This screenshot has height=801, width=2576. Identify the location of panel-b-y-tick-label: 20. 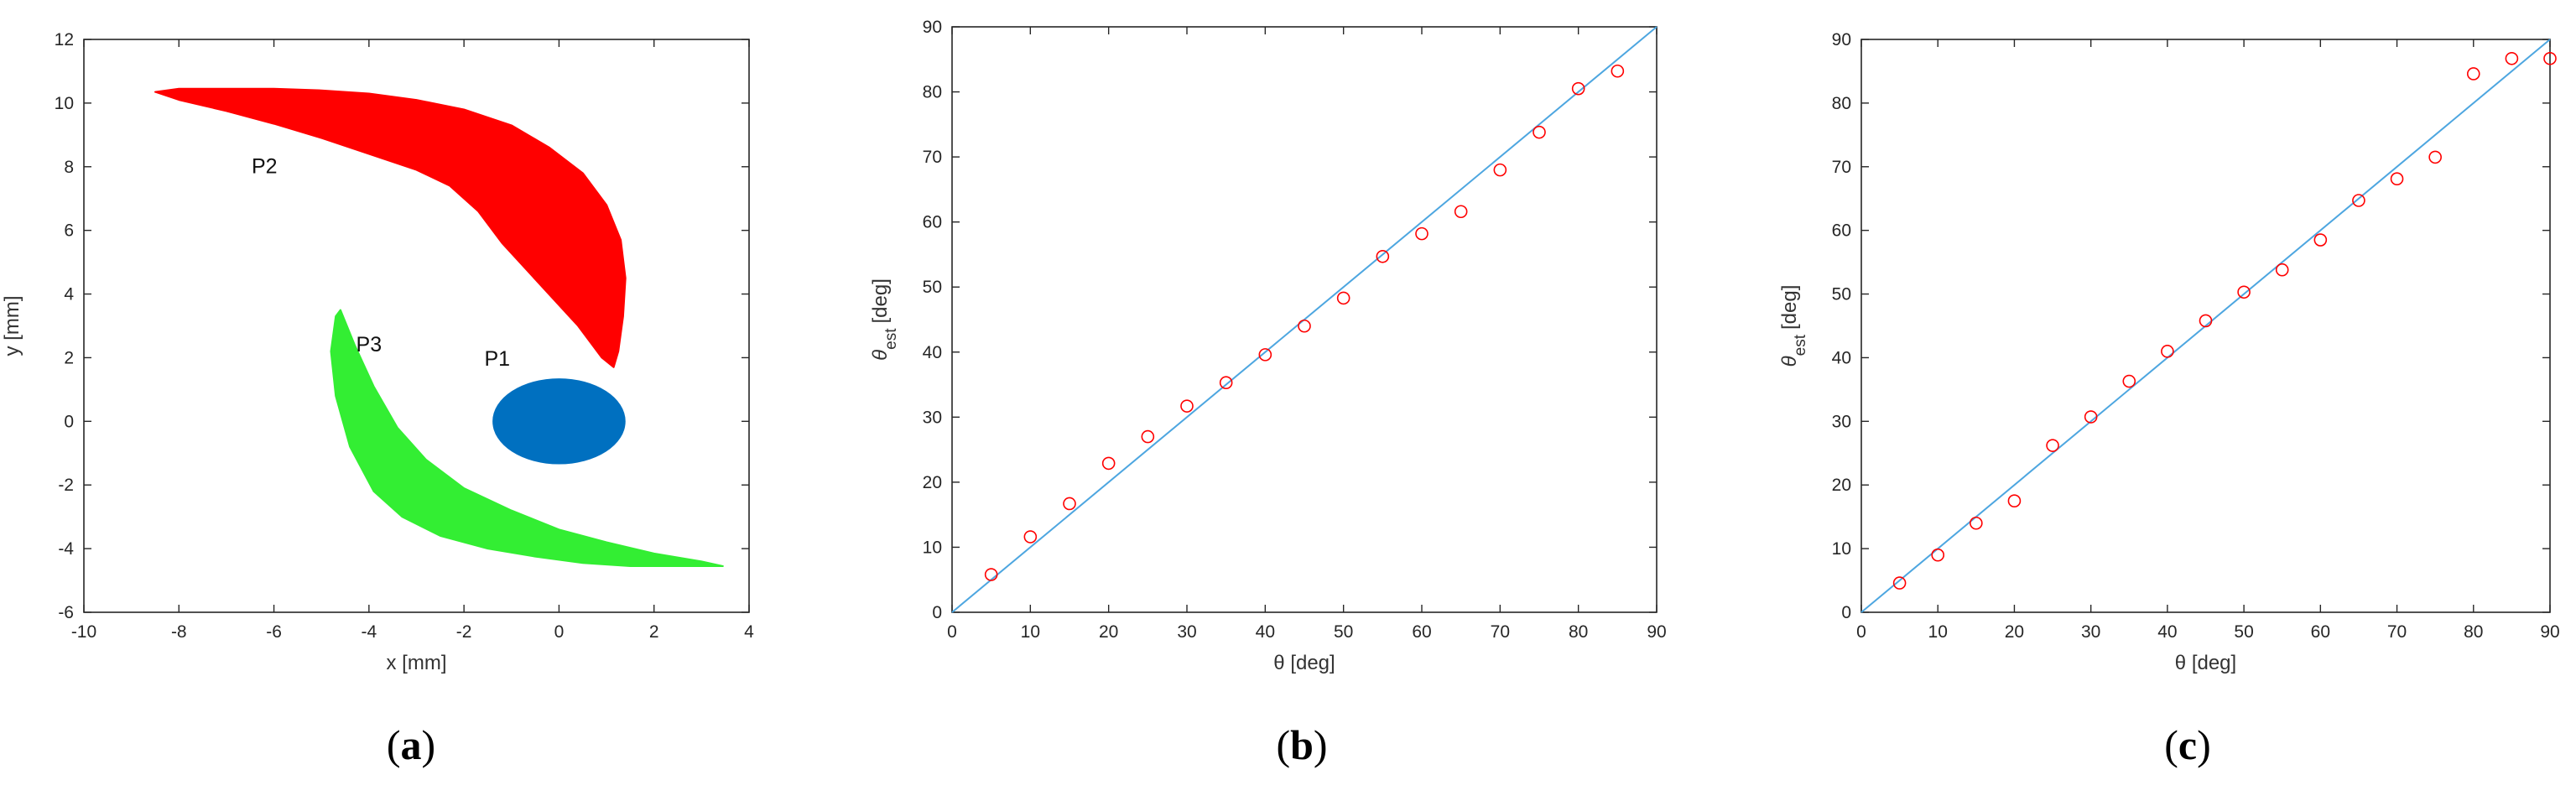
(932, 482).